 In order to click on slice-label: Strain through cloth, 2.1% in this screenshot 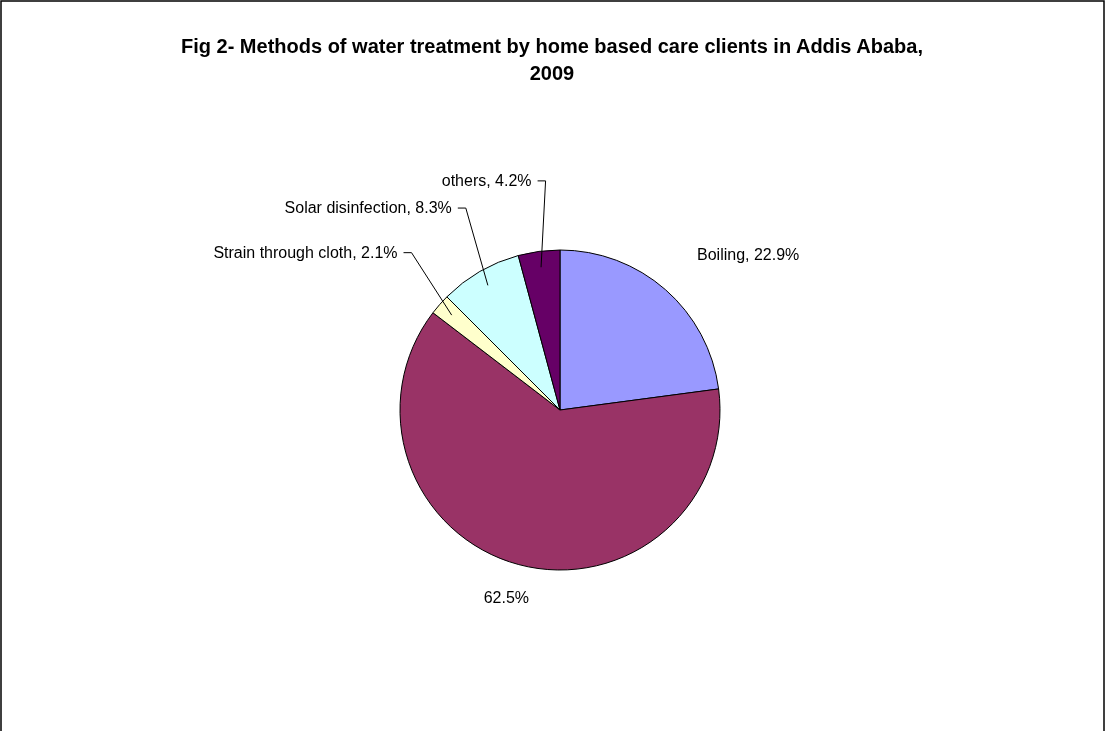, I will do `click(305, 252)`.